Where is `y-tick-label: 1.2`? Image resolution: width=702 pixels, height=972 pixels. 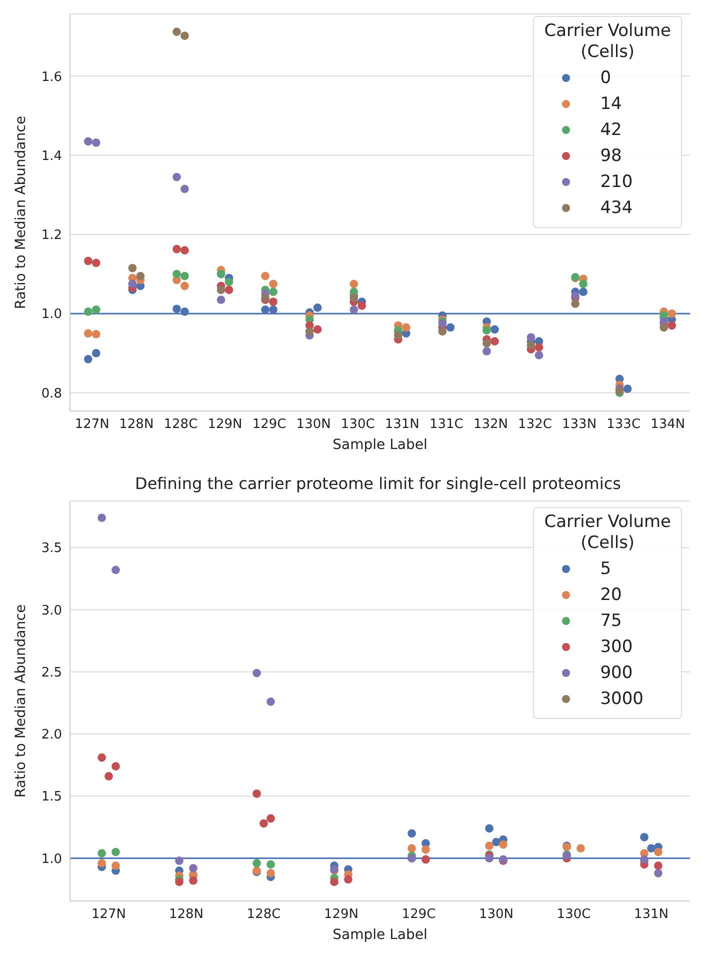 y-tick-label: 1.2 is located at coordinates (51, 236).